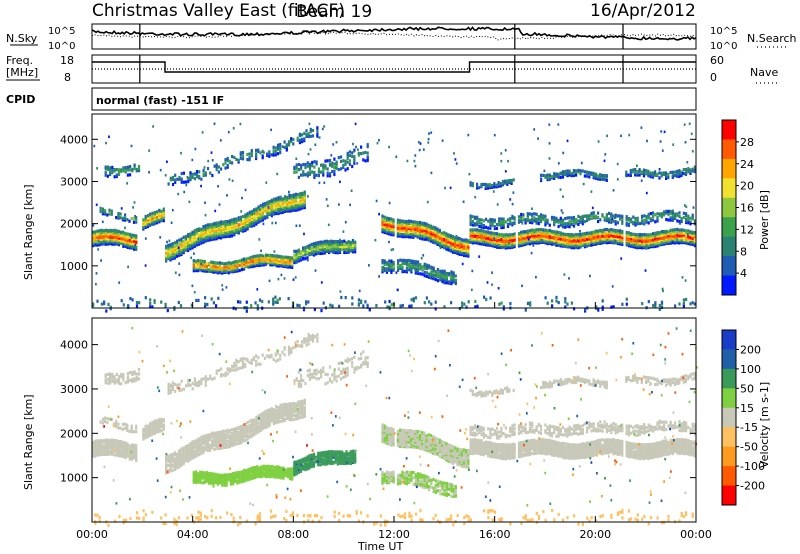  Describe the element at coordinates (747, 208) in the screenshot. I see `power-colorbar-tick-label: 16` at that location.